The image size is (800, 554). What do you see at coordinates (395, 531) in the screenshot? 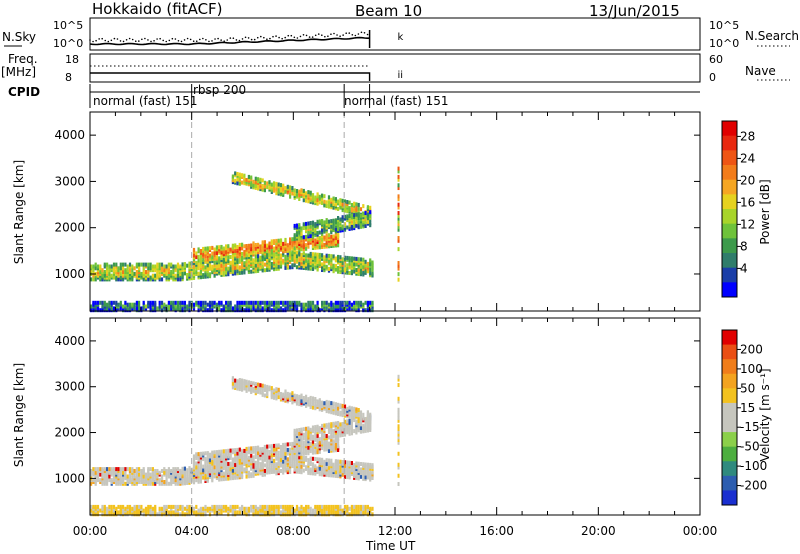
I see `xtick-label: 12:00` at bounding box center [395, 531].